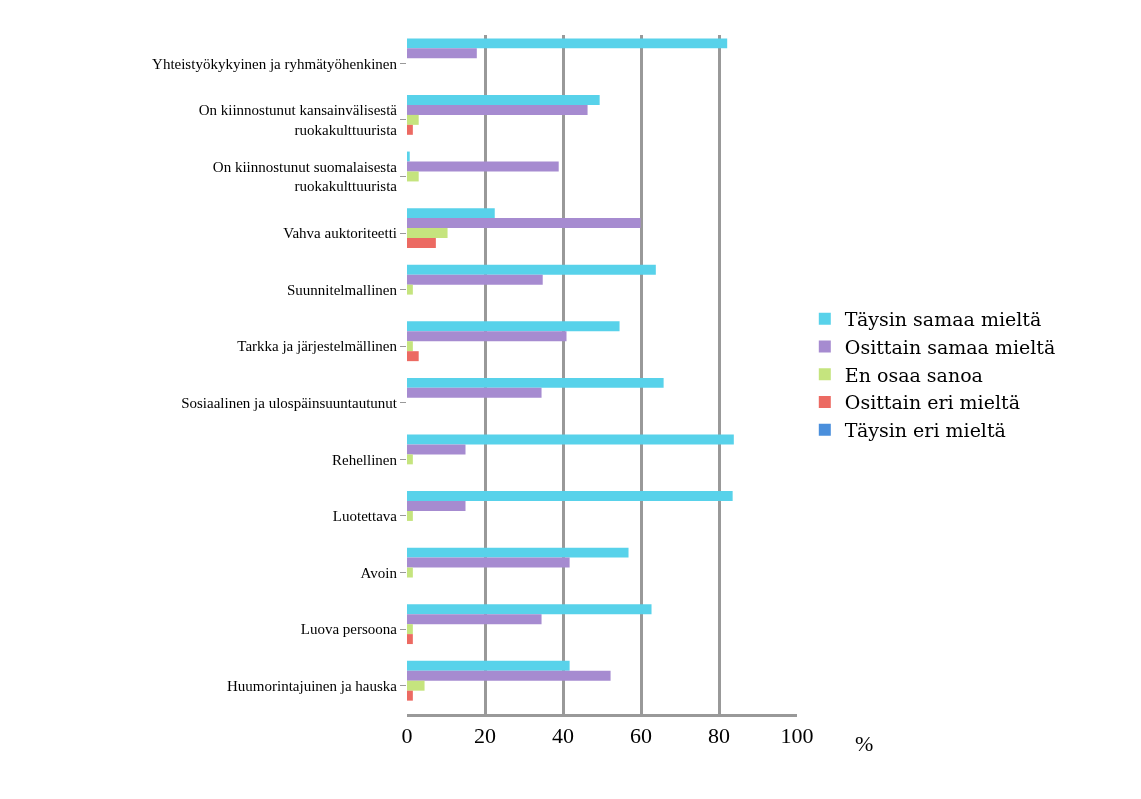 This screenshot has height=799, width=1141. I want to click on y-tick-label: Luova persoona, so click(349, 629).